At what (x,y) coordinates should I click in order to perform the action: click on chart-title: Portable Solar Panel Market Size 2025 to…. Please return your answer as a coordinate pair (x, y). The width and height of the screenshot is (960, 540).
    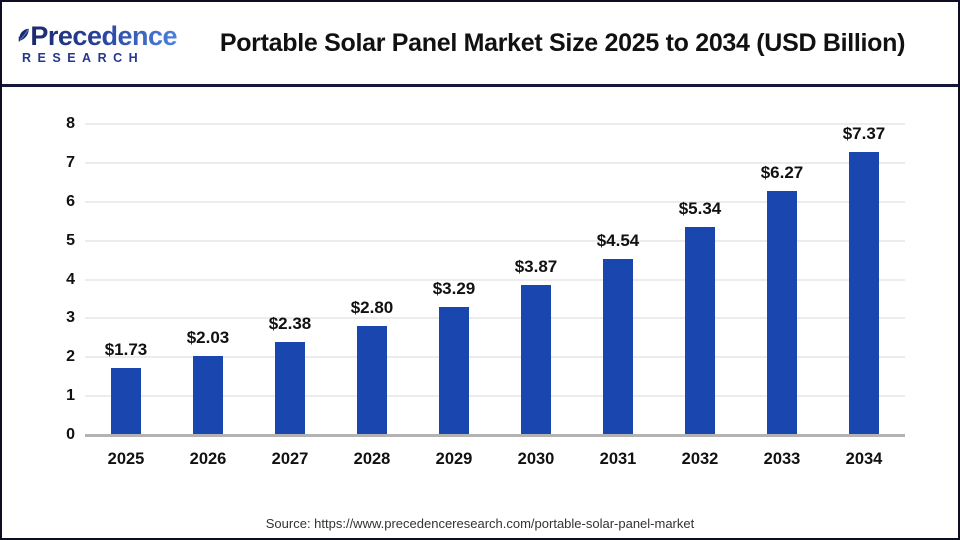
    Looking at the image, I should click on (562, 42).